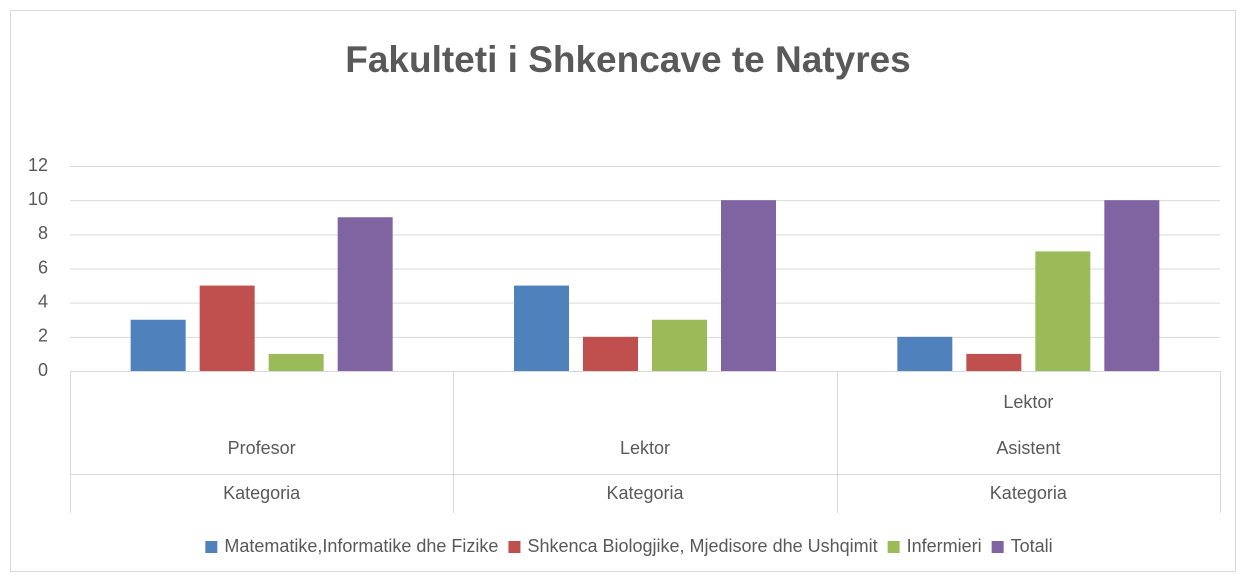 The image size is (1246, 580). What do you see at coordinates (43, 301) in the screenshot?
I see `y-tick-label: 4` at bounding box center [43, 301].